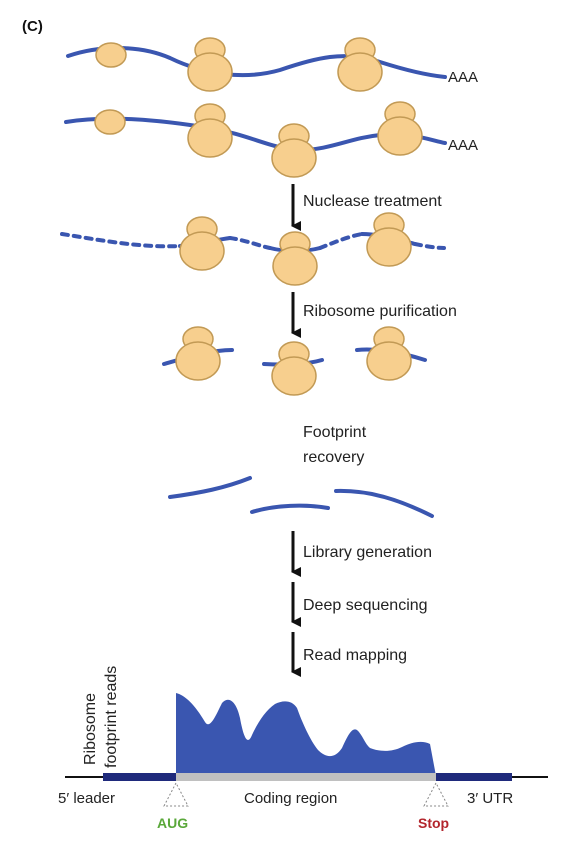 The image size is (574, 844). I want to click on step-nuclease: Nuclease treatment, so click(366, 207).